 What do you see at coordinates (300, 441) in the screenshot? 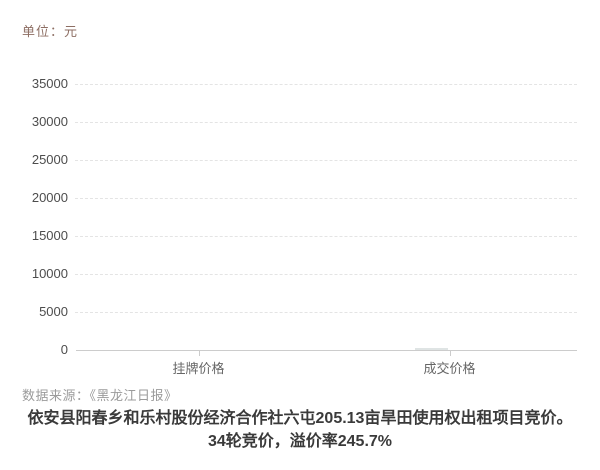
I see `caption-line-2: 34轮竞价，溢价率245.7%` at bounding box center [300, 441].